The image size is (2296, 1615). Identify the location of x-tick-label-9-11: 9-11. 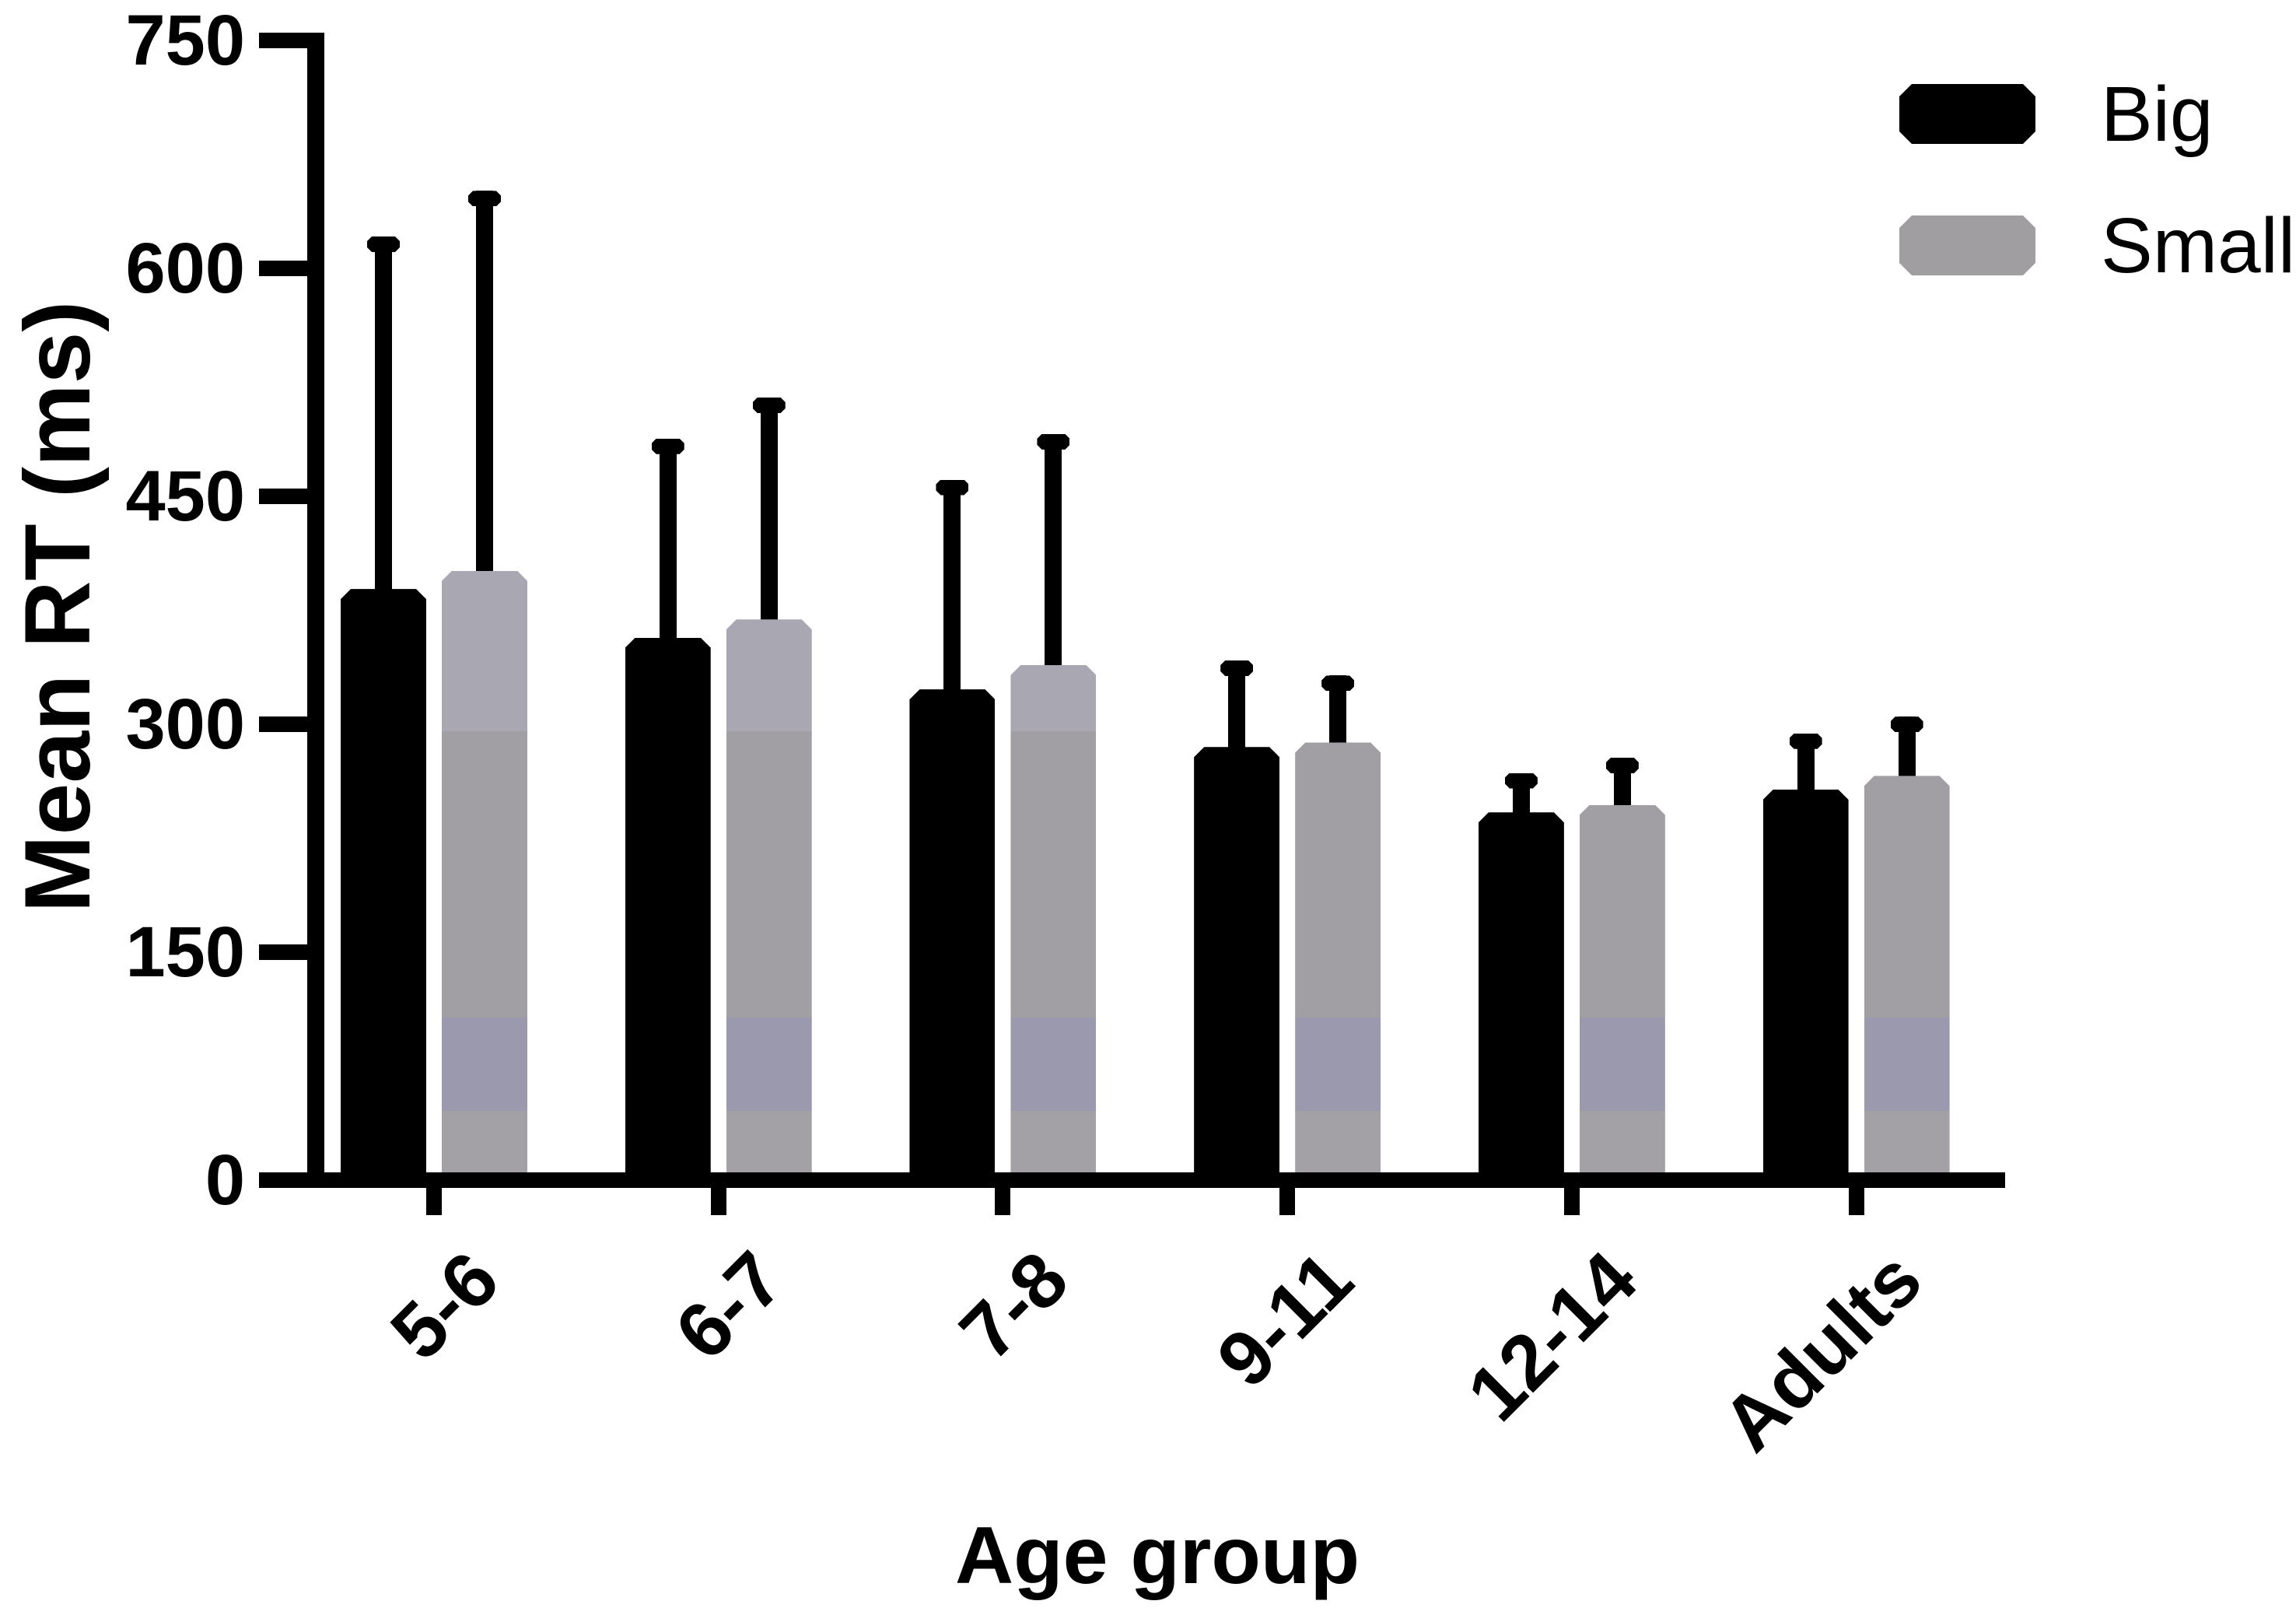
(1285, 1319).